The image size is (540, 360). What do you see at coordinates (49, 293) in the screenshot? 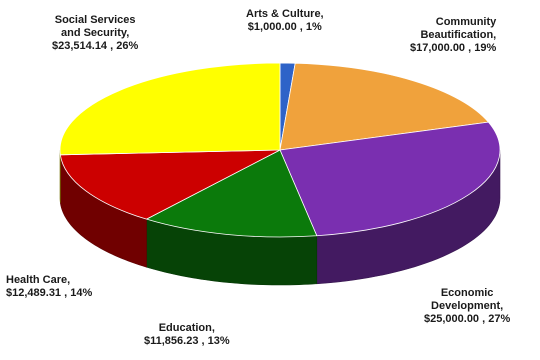
I see `label-health-care-line-2: $12,489.31 , 14%` at bounding box center [49, 293].